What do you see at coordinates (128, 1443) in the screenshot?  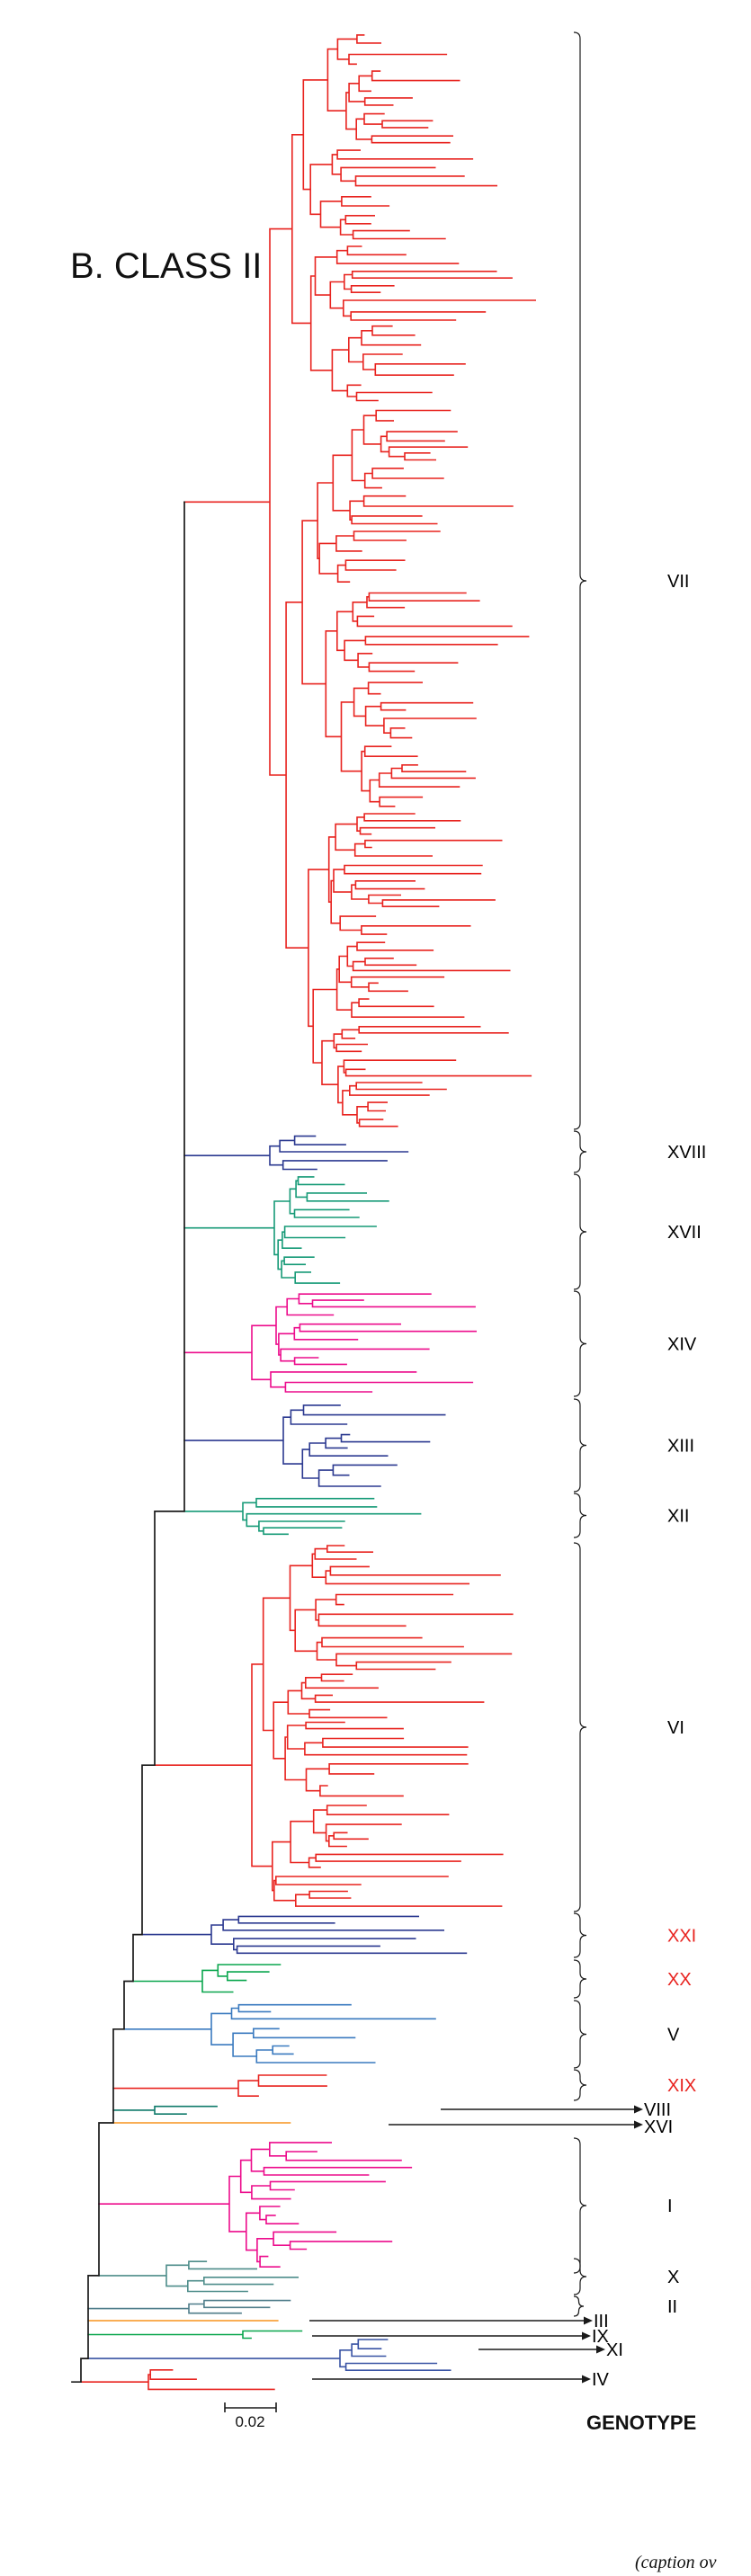 I see `backbone-branches` at bounding box center [128, 1443].